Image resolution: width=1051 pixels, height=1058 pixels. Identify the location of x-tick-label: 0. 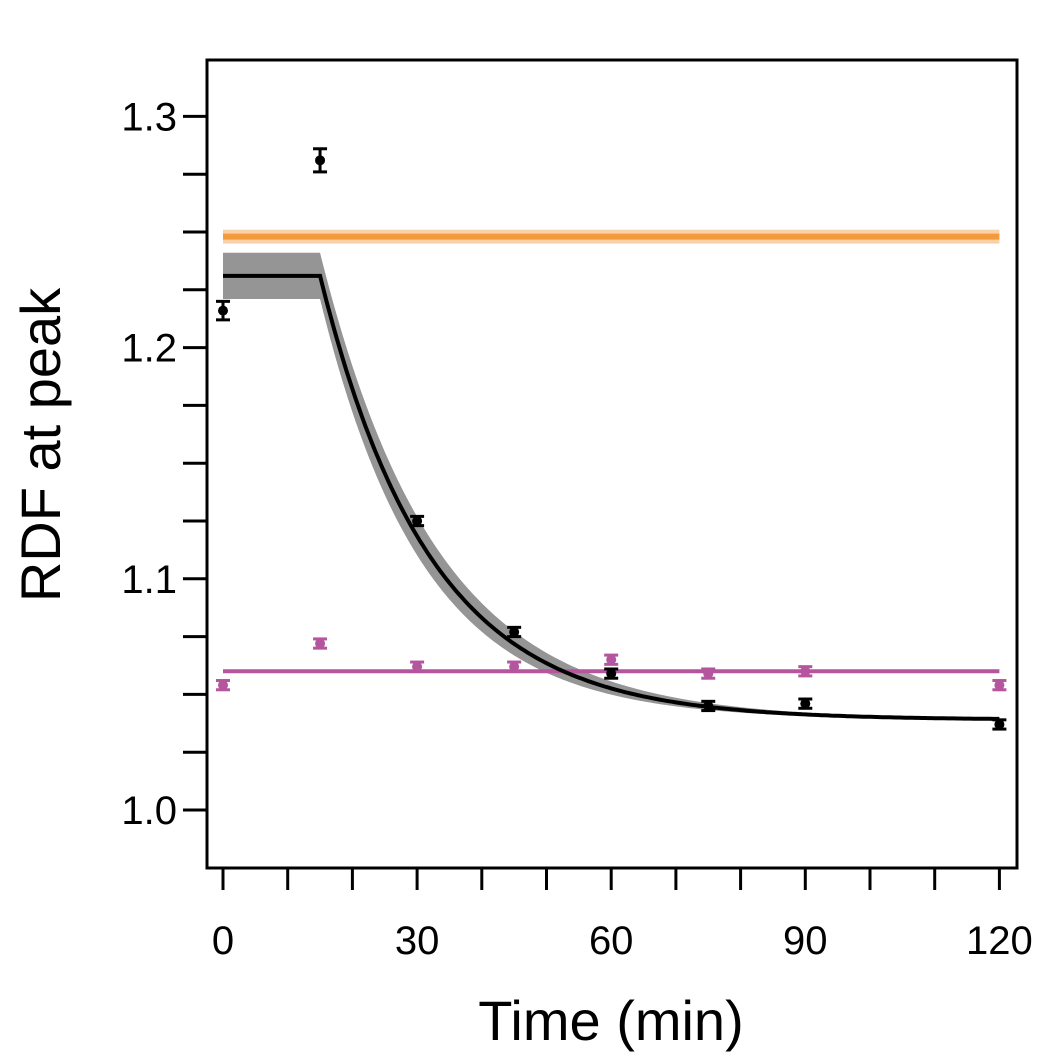
(223, 941).